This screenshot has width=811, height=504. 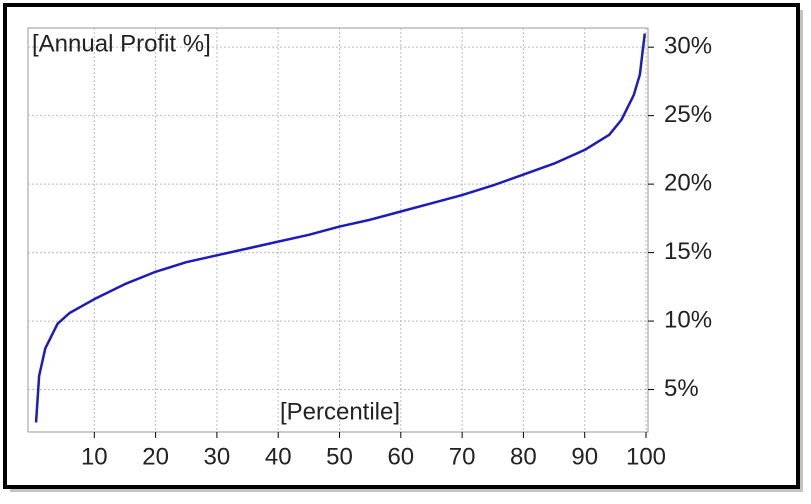 What do you see at coordinates (462, 456) in the screenshot?
I see `x-tick-label: 70` at bounding box center [462, 456].